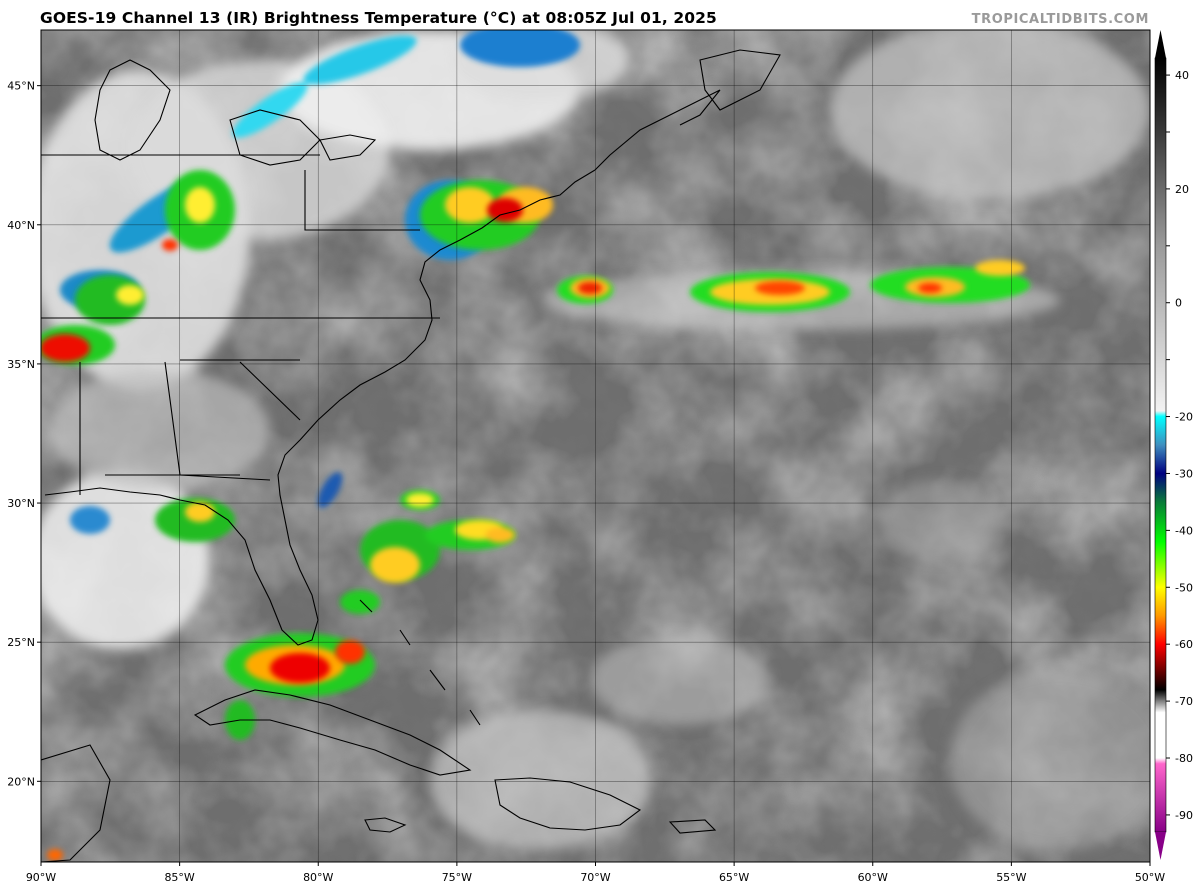 The width and height of the screenshot is (1200, 885). What do you see at coordinates (1182, 189) in the screenshot?
I see `colorbar-tick-label: 20` at bounding box center [1182, 189].